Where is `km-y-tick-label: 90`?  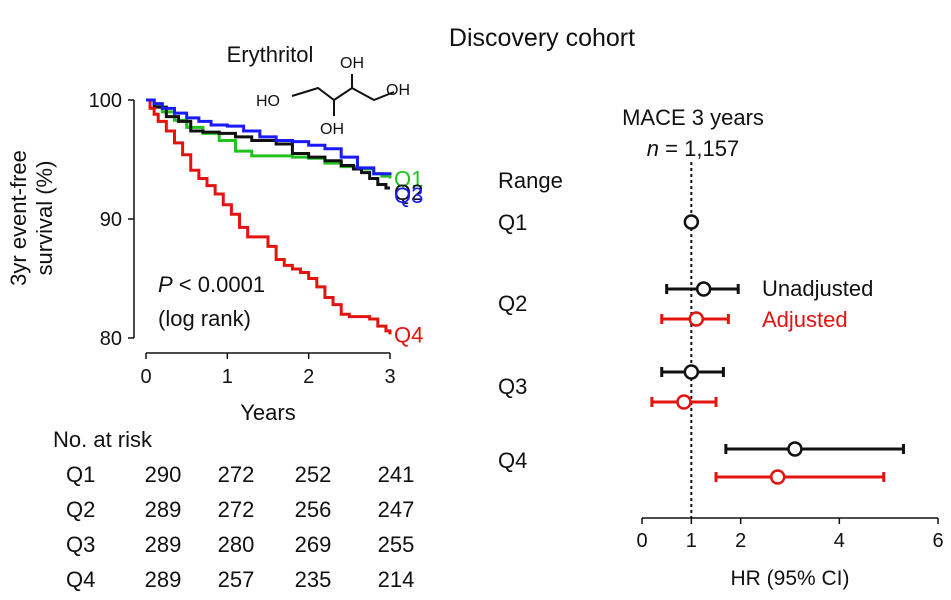 km-y-tick-label: 90 is located at coordinates (111, 220).